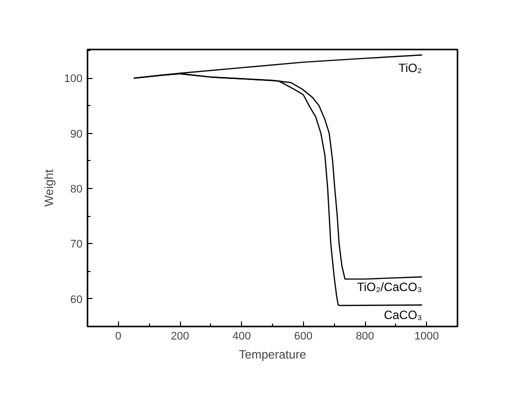 The width and height of the screenshot is (518, 399). What do you see at coordinates (403, 315) in the screenshot?
I see `series-label: CaCO₃` at bounding box center [403, 315].